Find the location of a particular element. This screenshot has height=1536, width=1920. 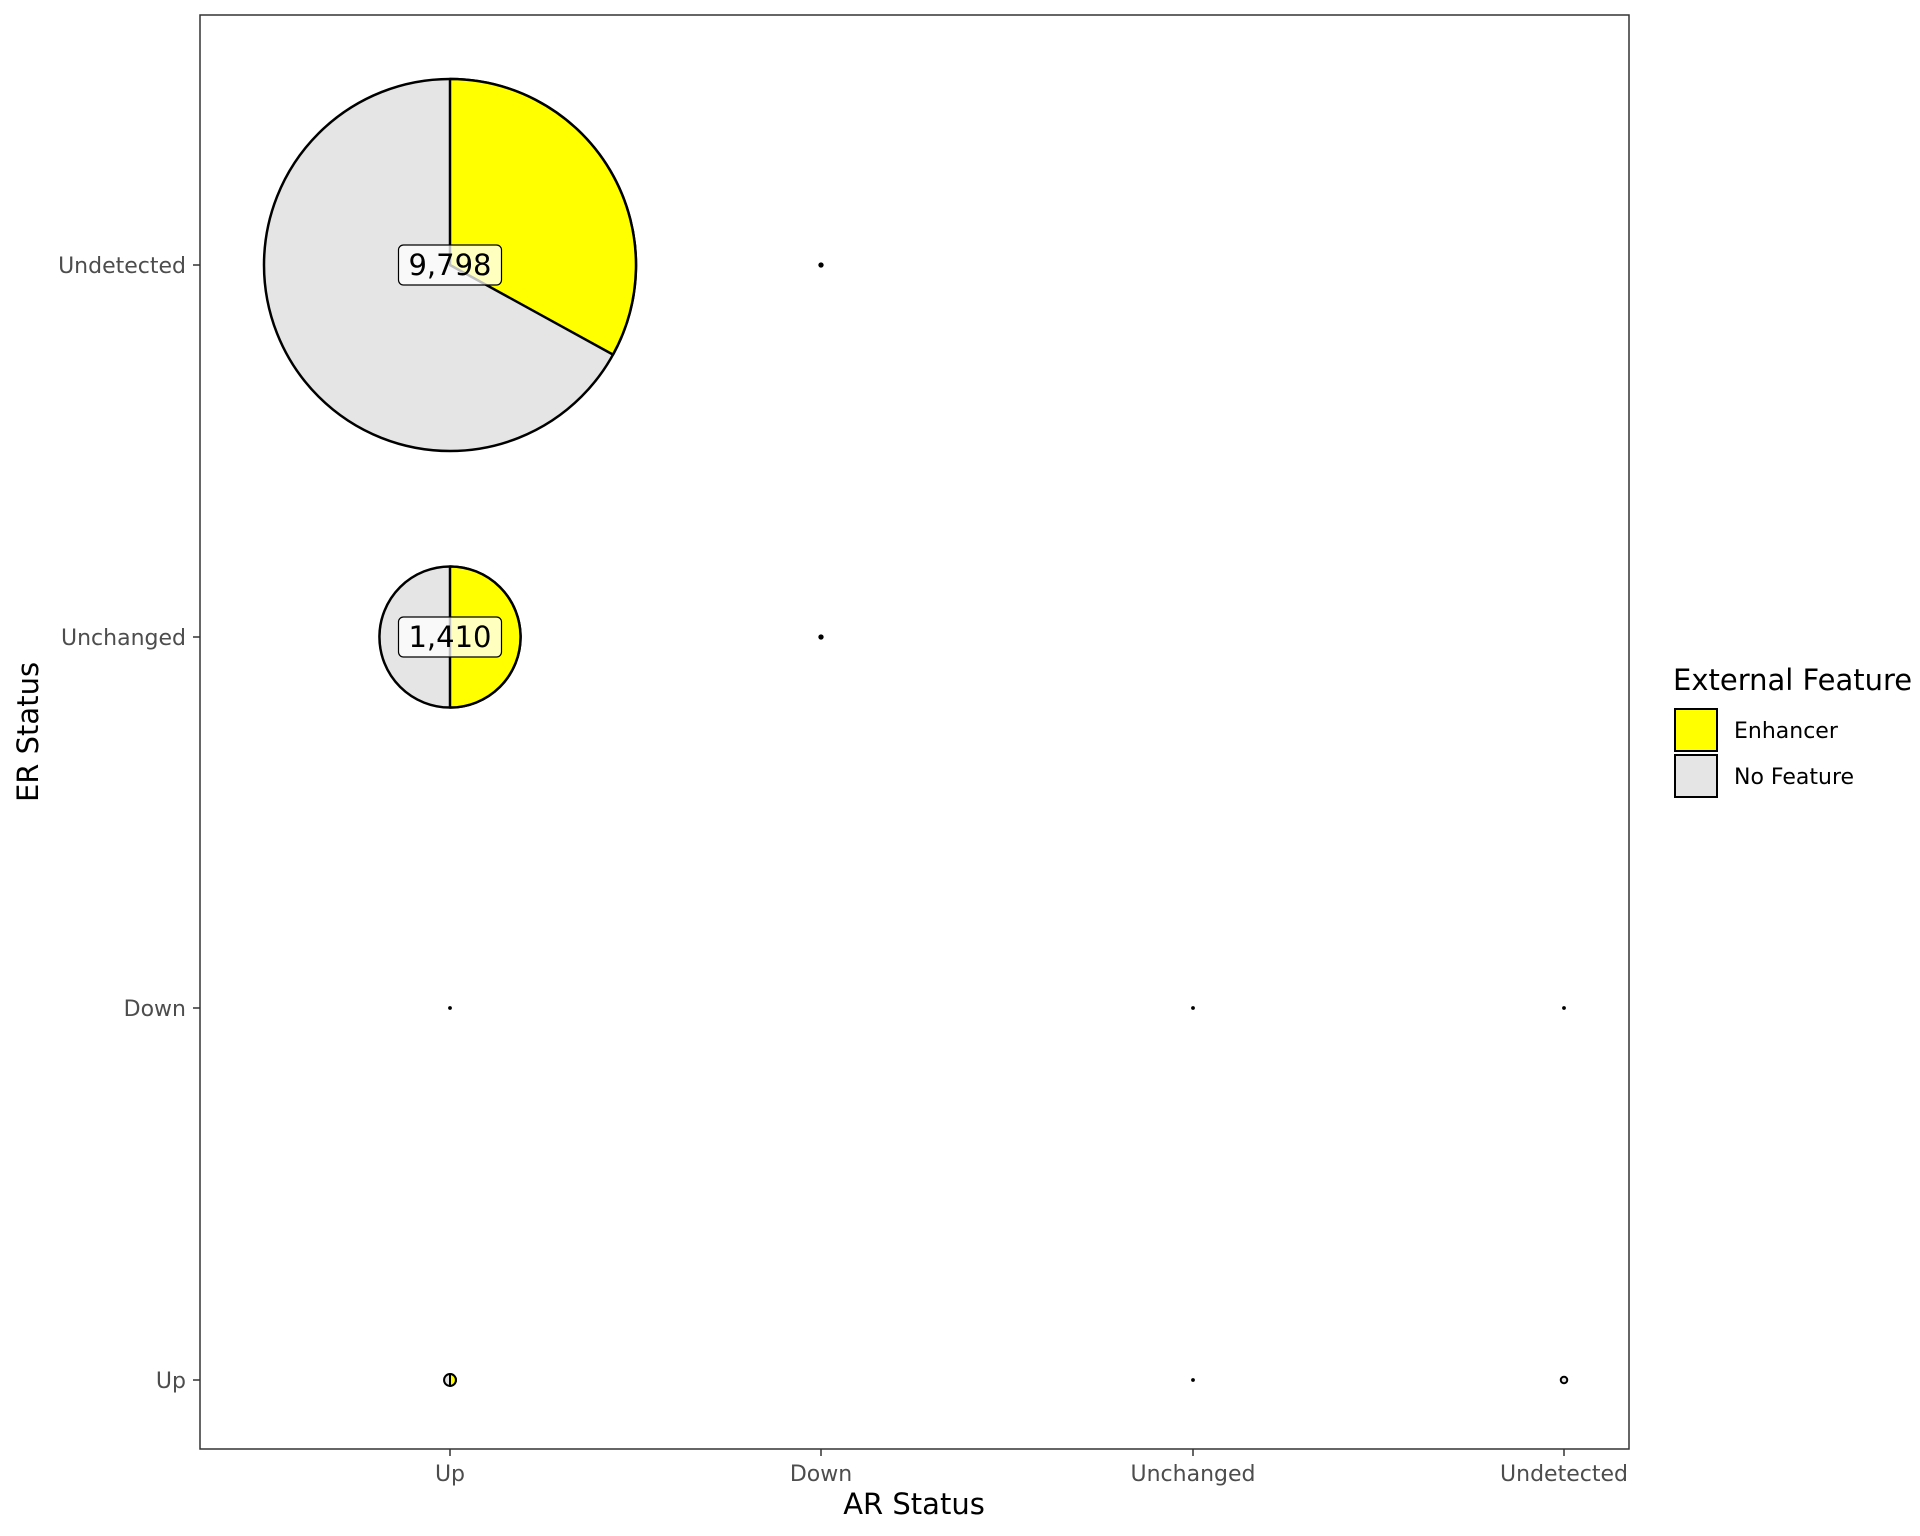

data-label-text: 9,798 is located at coordinates (449, 265).